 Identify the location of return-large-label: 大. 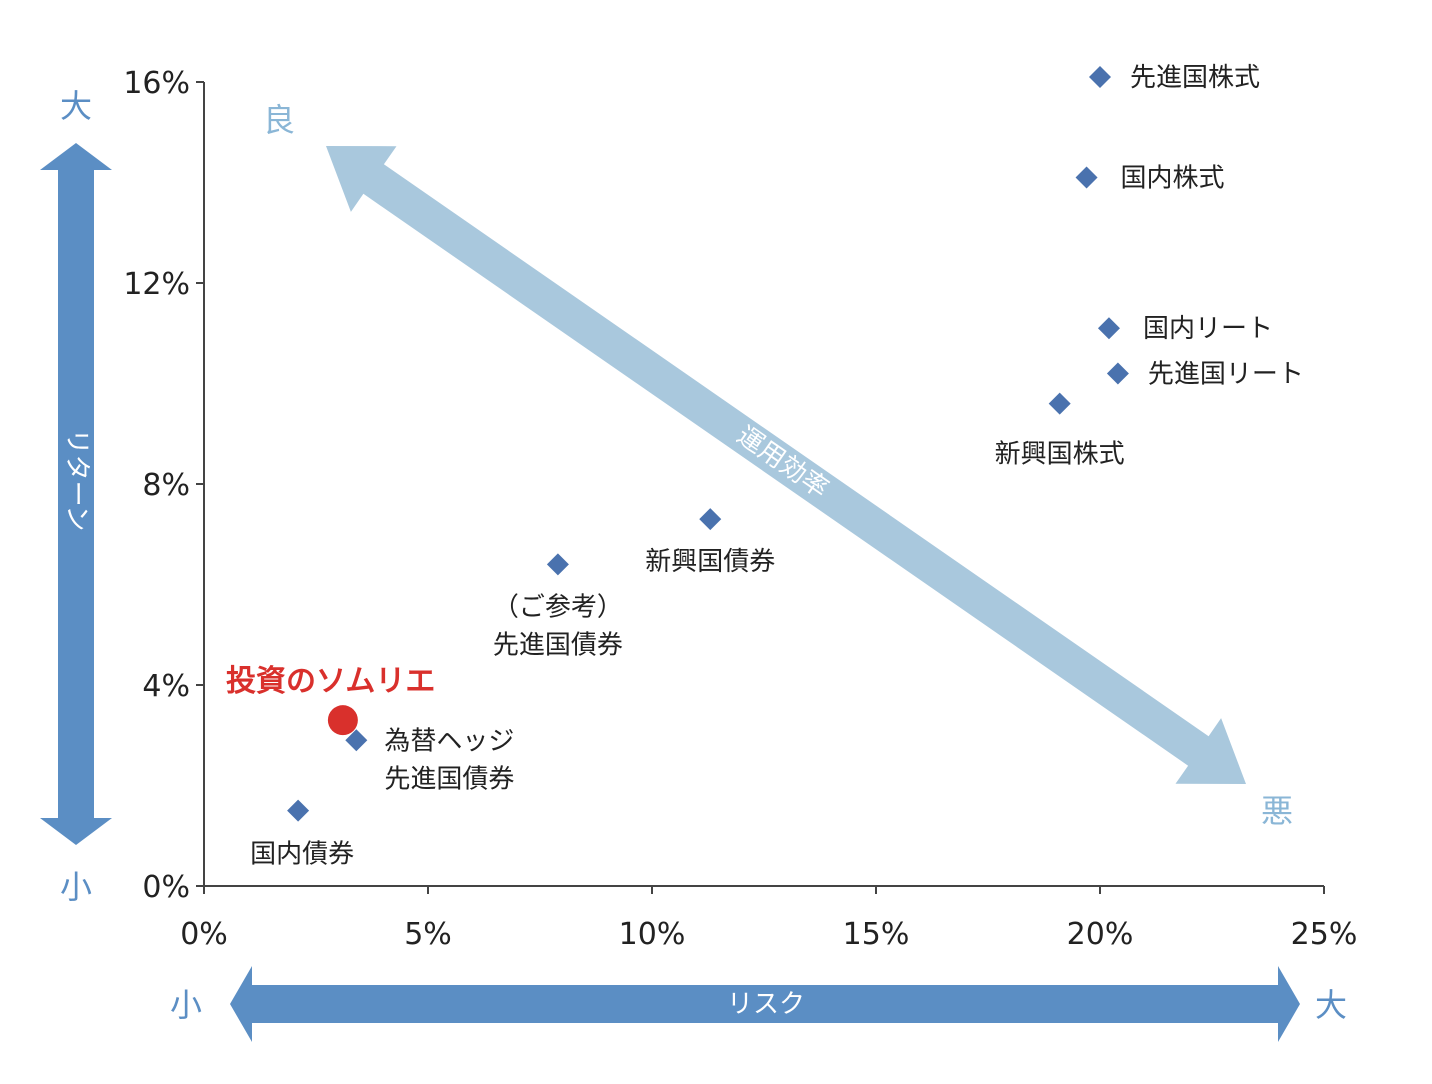
(76, 106).